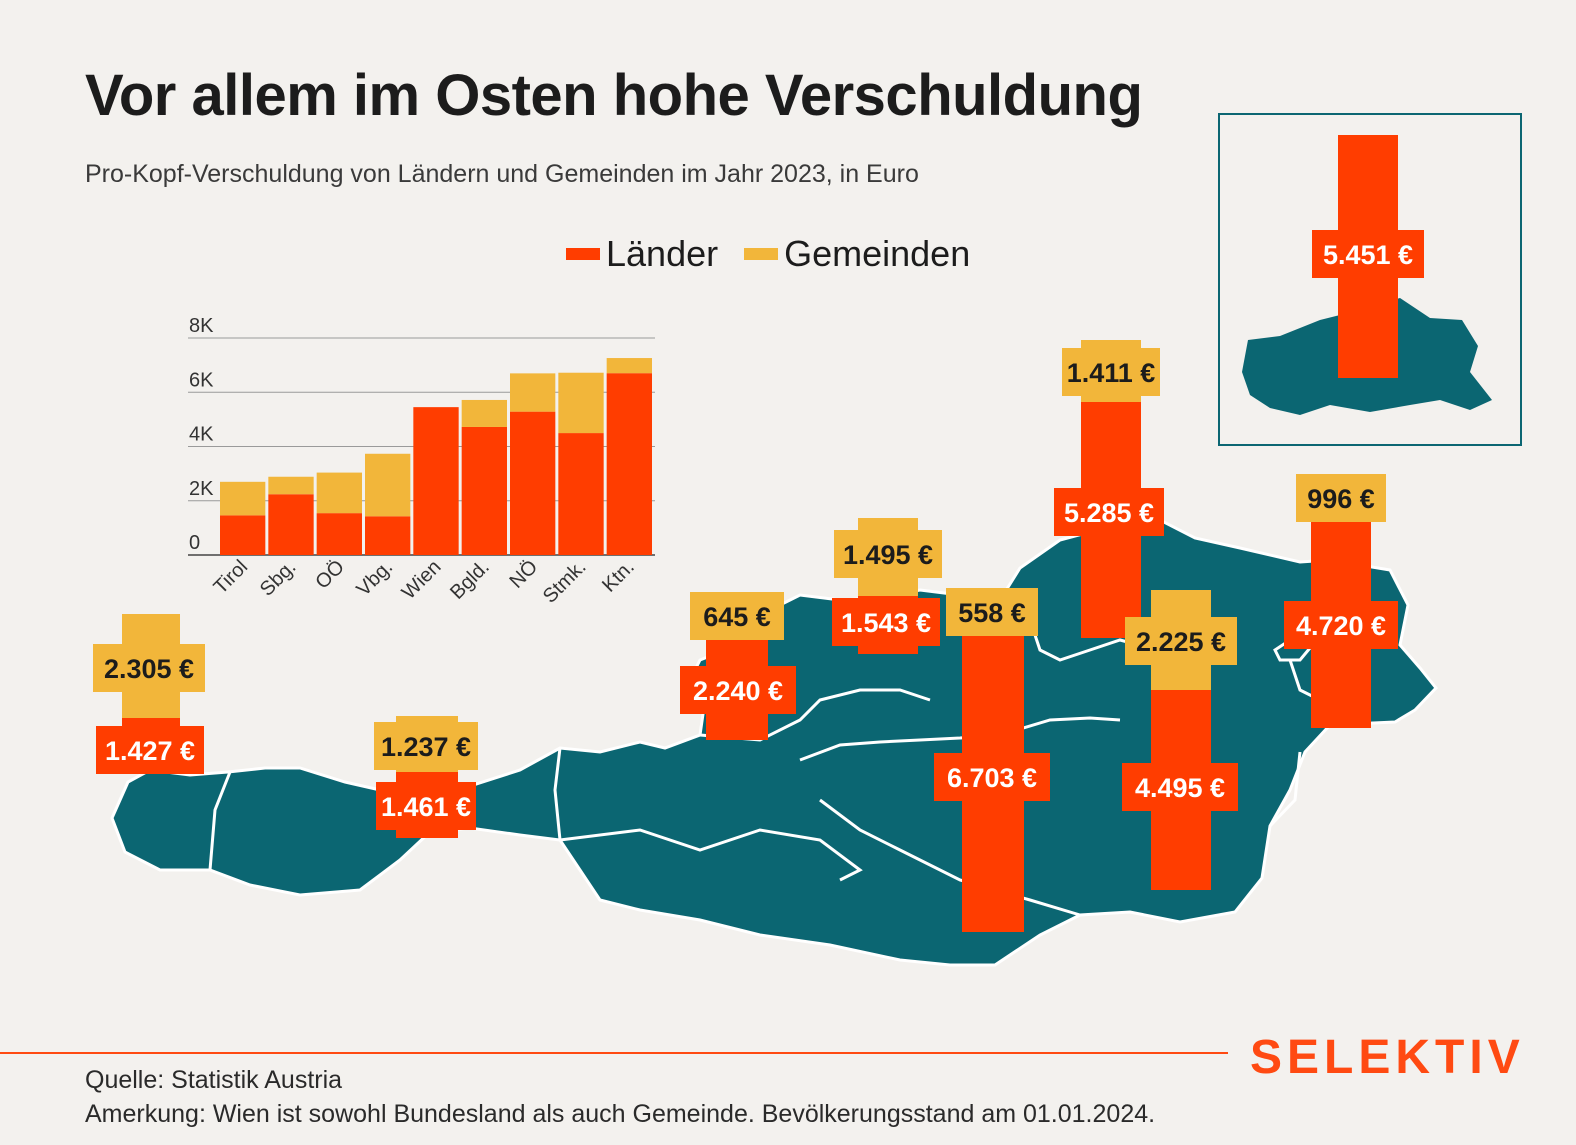  I want to click on state-border-tirol-sbg, so click(557, 794).